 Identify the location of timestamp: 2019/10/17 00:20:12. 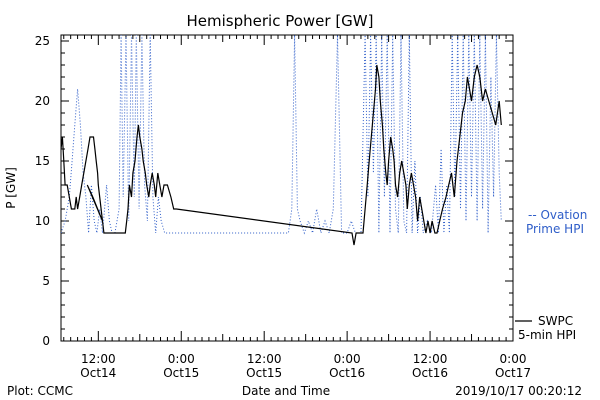
(518, 391).